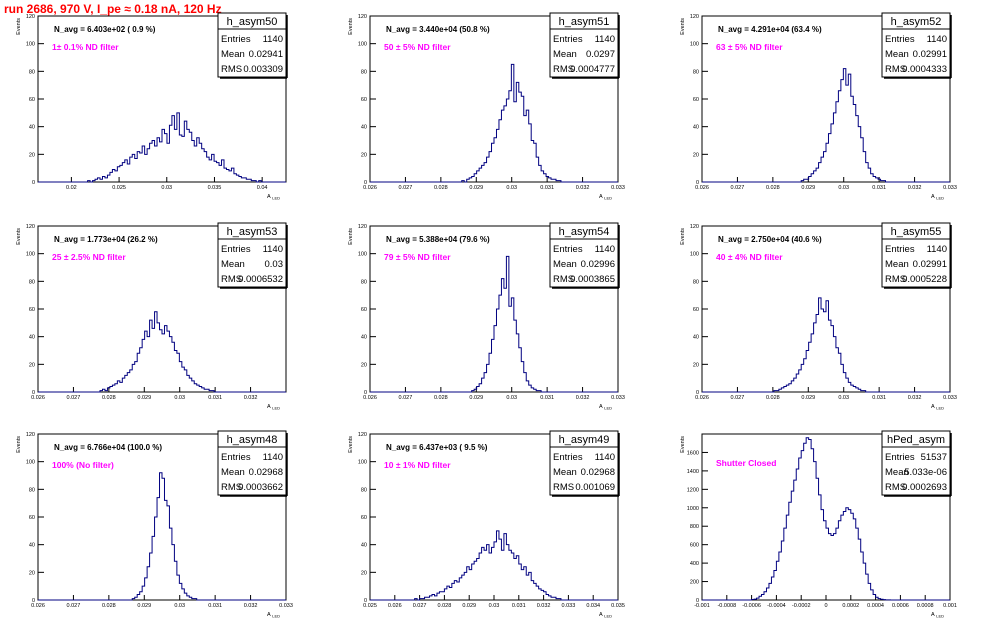 Image resolution: width=996 pixels, height=622 pixels. Describe the element at coordinates (693, 472) in the screenshot. I see `y-tick-label: 1400` at that location.